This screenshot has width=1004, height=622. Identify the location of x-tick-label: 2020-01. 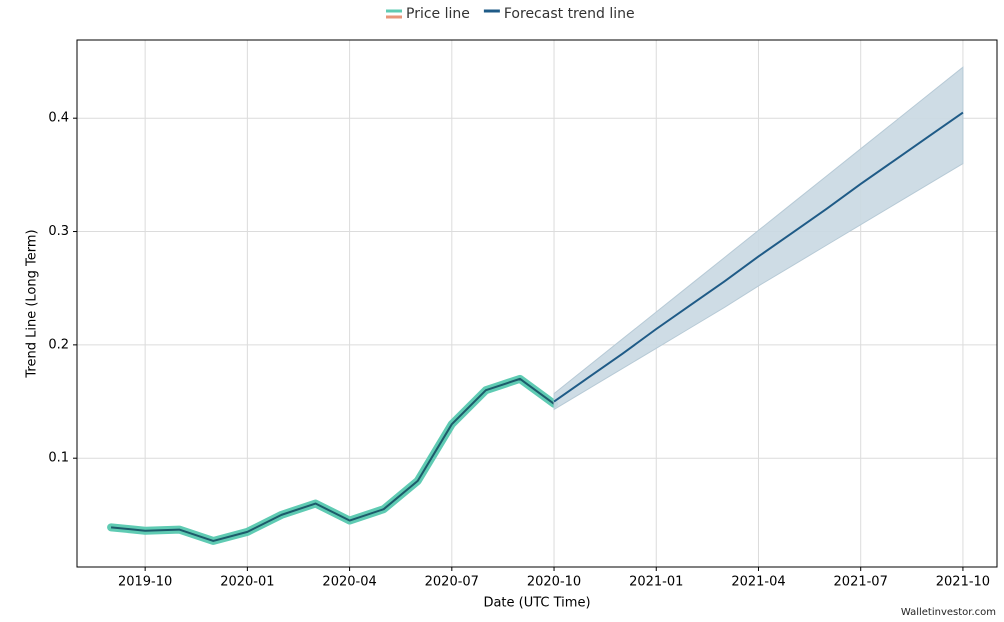
(247, 582).